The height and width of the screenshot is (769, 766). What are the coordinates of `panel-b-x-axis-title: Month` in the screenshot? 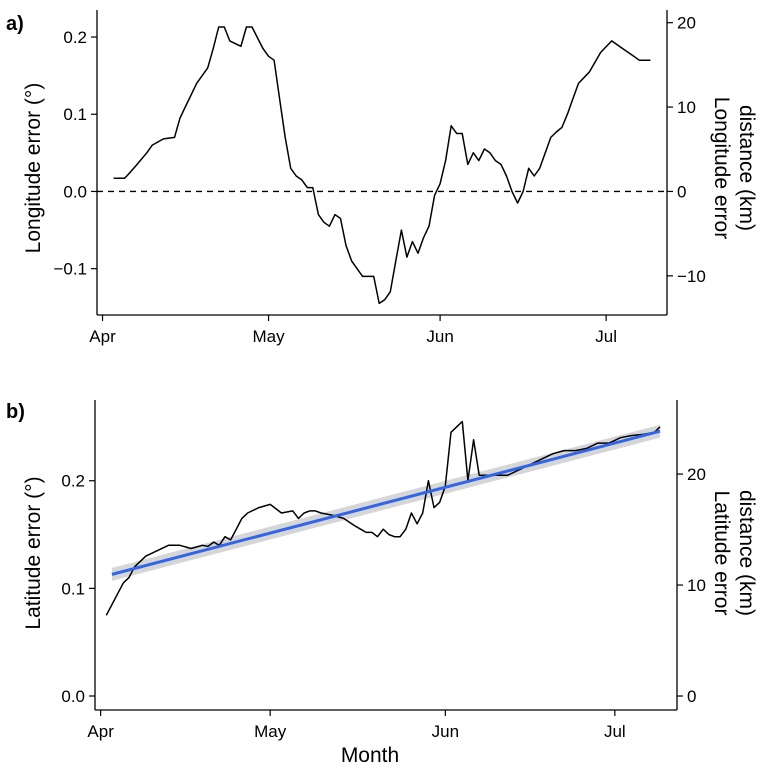 It's located at (370, 755).